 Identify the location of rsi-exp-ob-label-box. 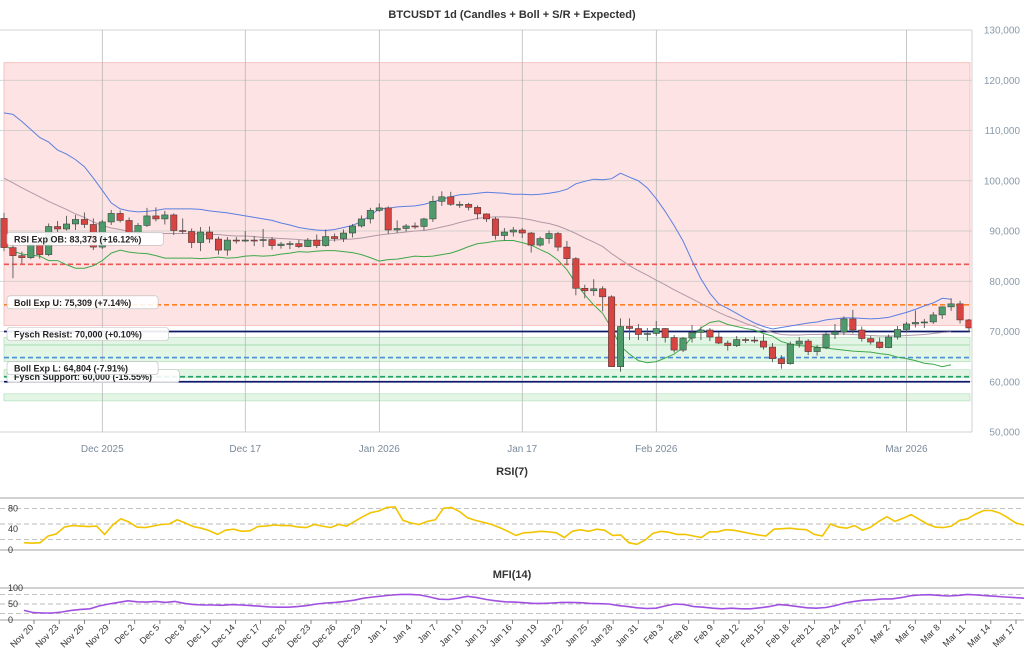
(85, 239).